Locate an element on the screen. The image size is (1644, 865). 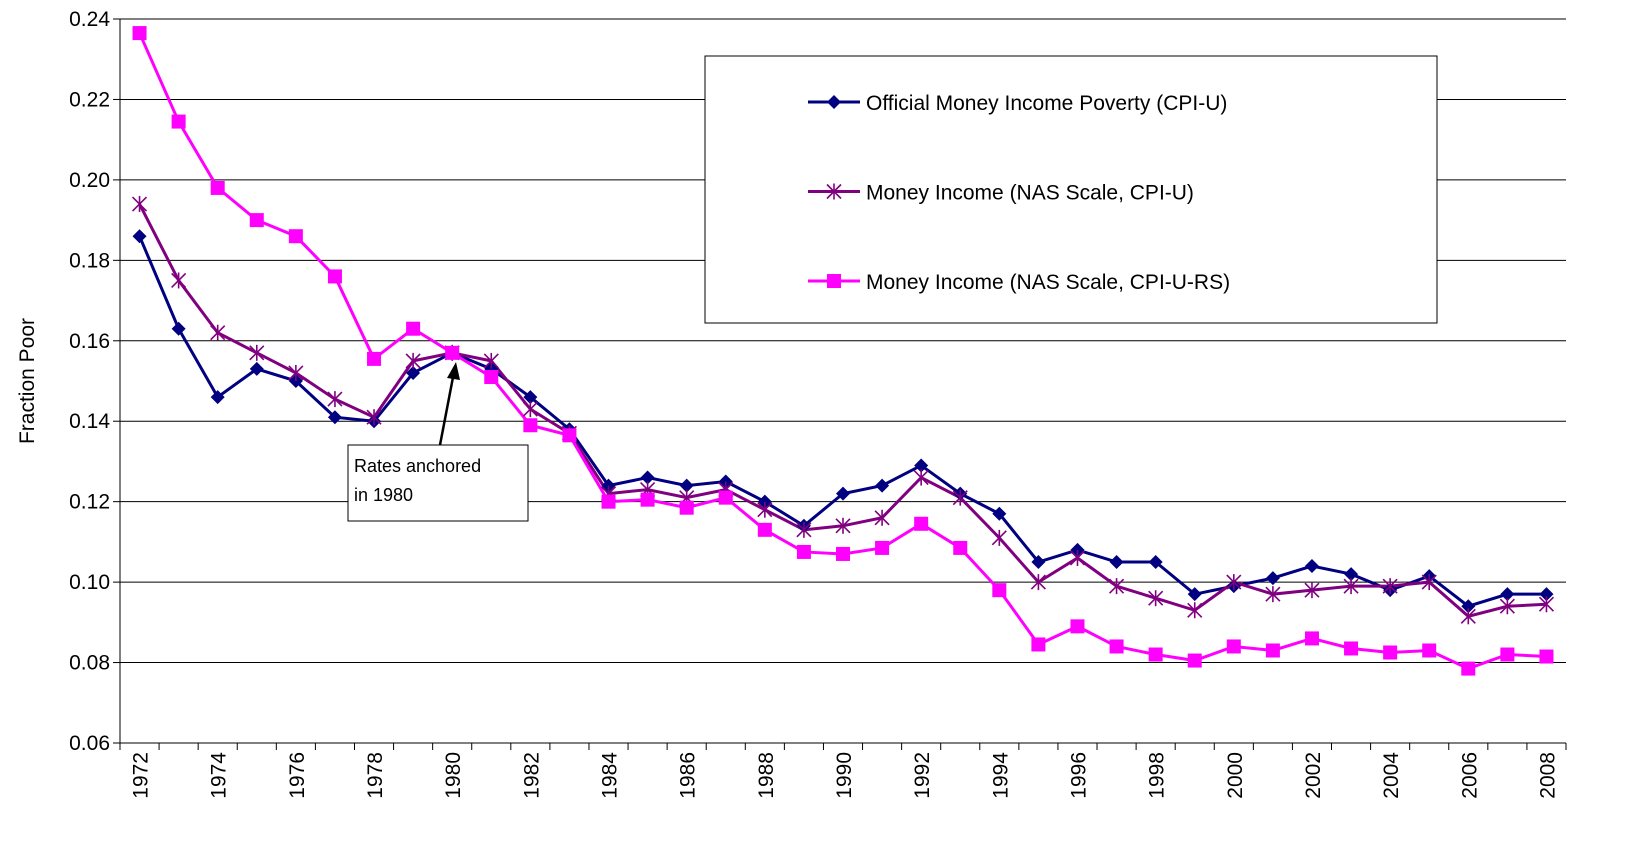
x-tick-label: 1994 is located at coordinates (1000, 775).